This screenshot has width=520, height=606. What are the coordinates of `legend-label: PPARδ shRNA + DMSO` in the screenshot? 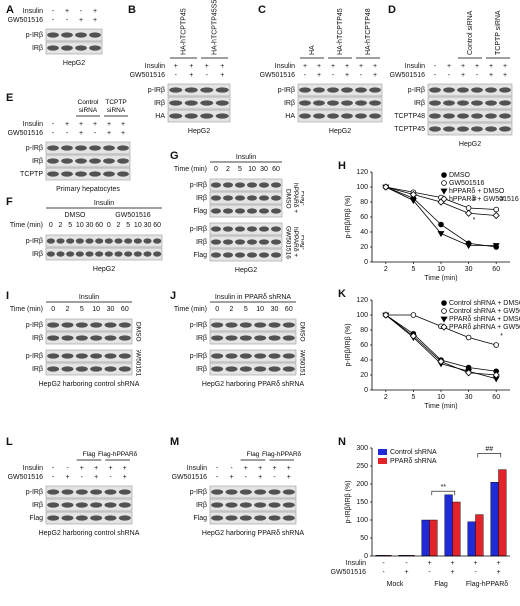 It's located at (484, 319).